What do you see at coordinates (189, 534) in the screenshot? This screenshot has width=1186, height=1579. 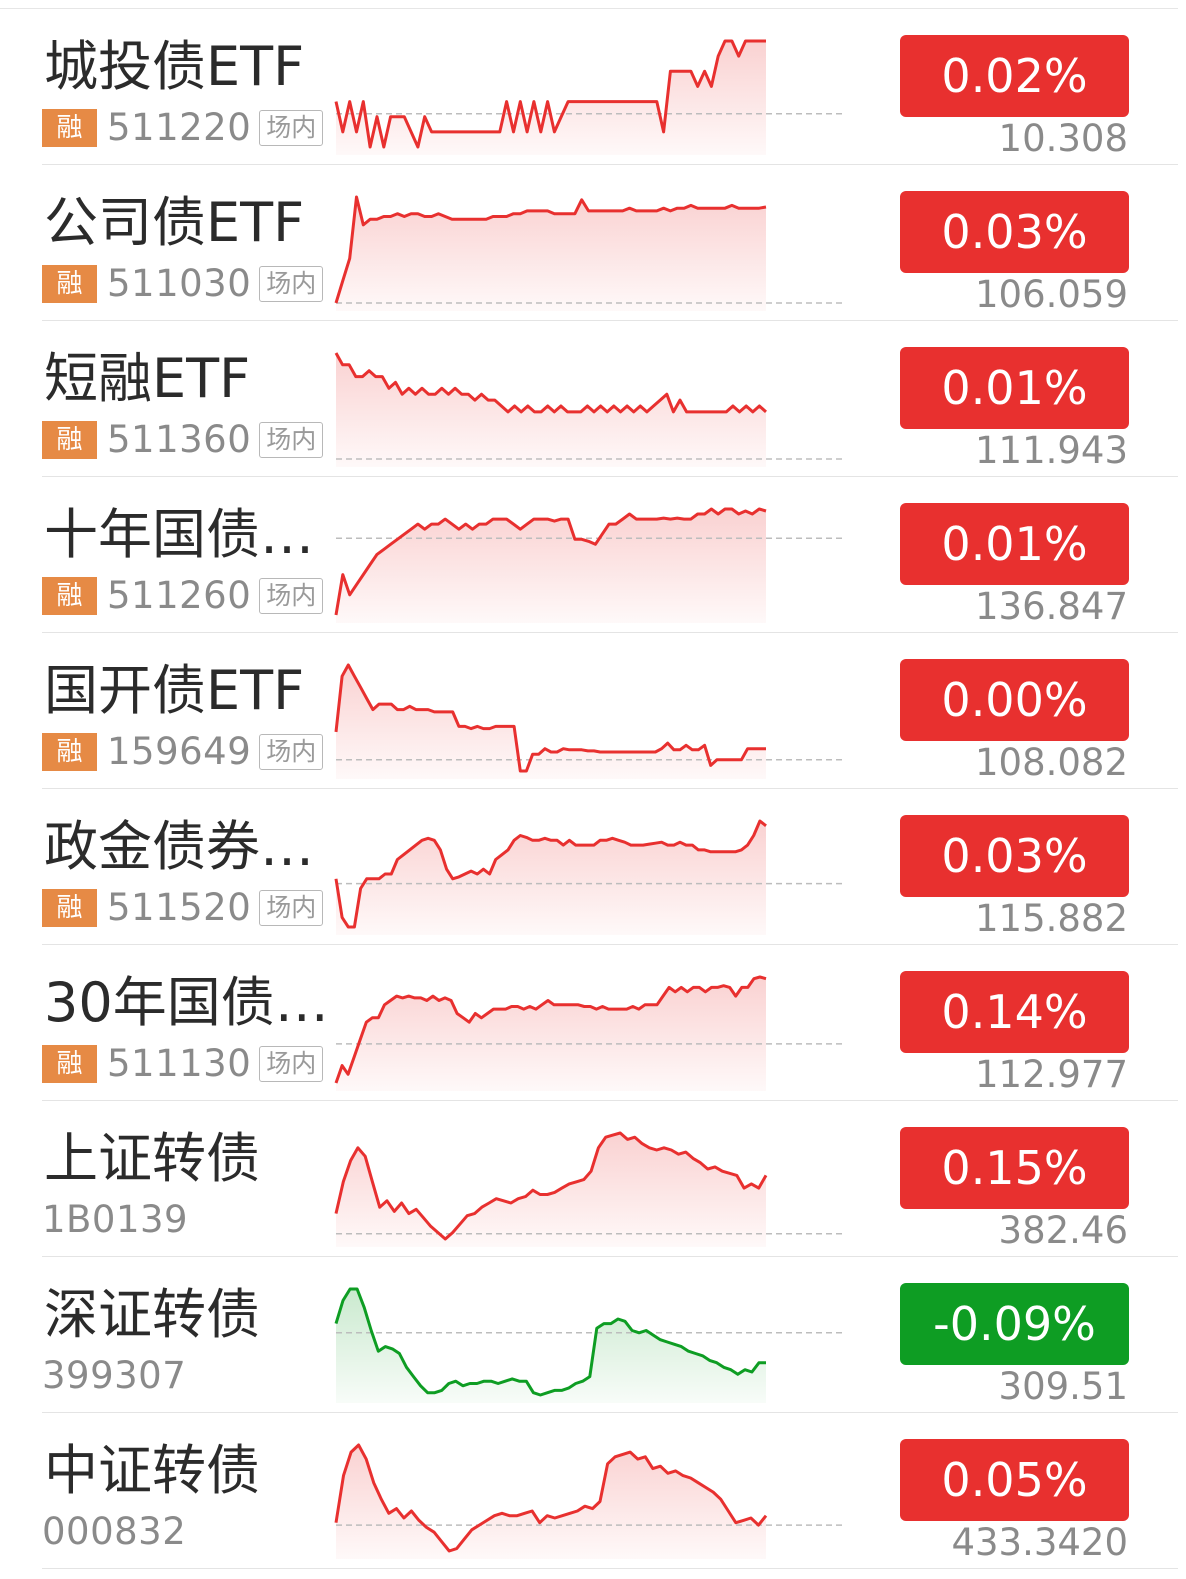 I see `security-name: 十年国债ETF` at bounding box center [189, 534].